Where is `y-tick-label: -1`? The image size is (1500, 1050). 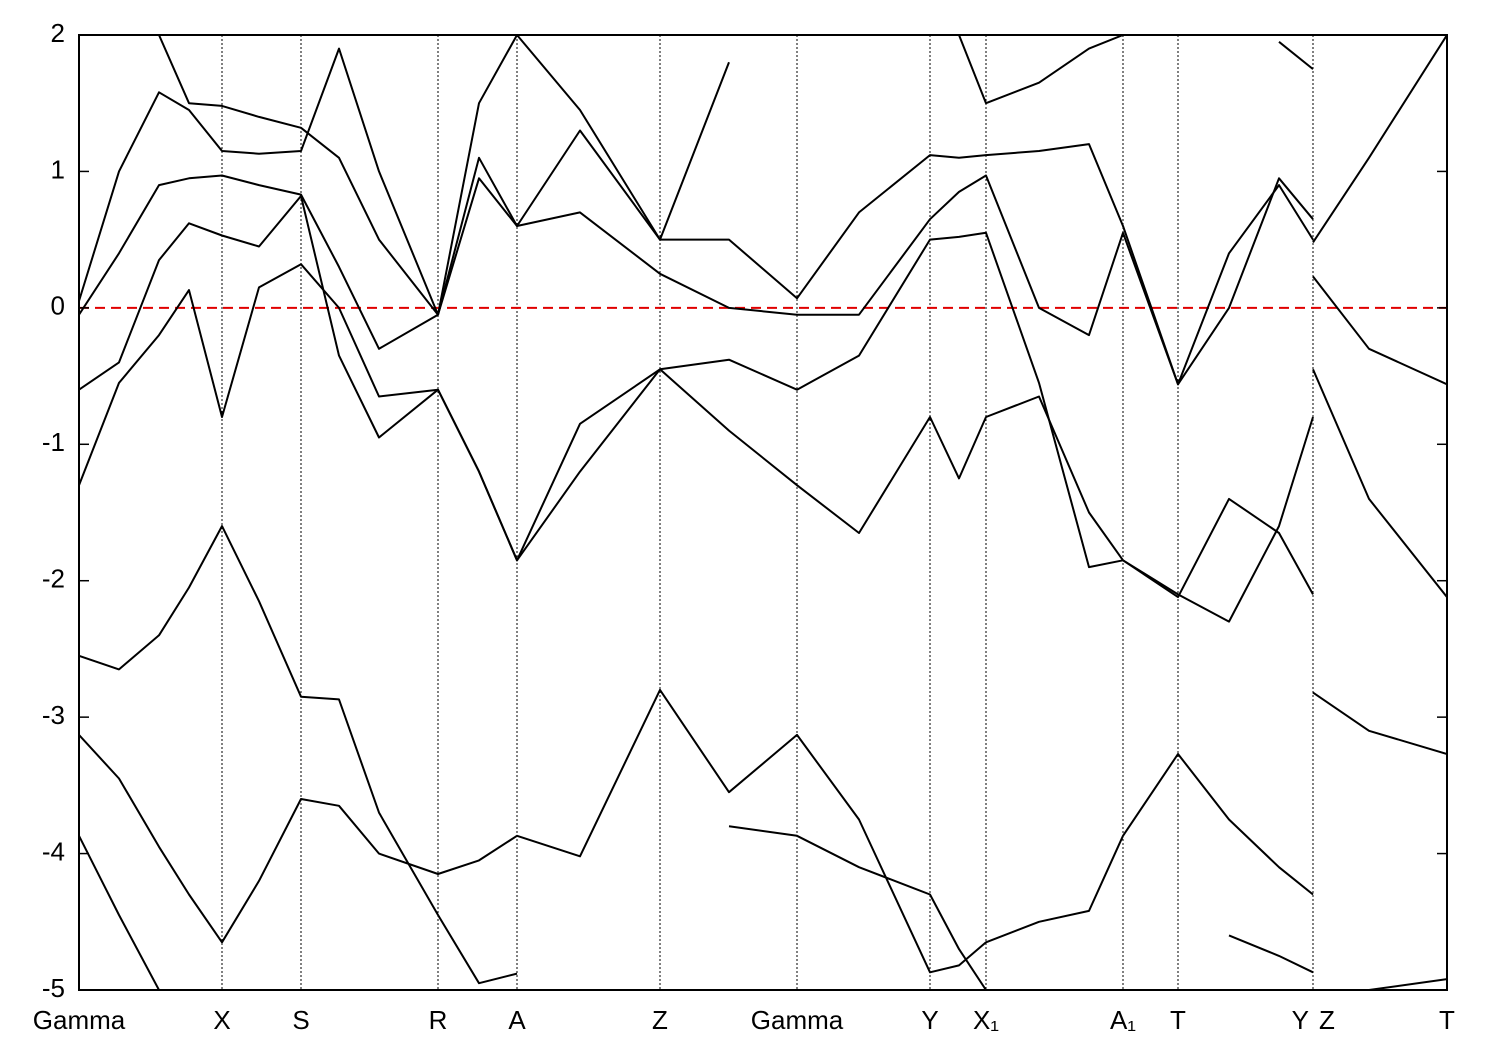
y-tick-label: -1 is located at coordinates (53, 442).